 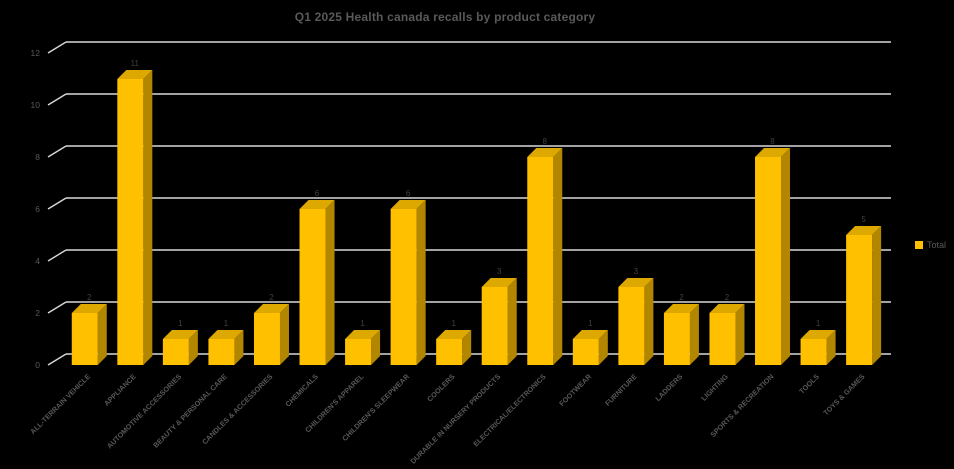 What do you see at coordinates (37, 261) in the screenshot?
I see `y-axis-tick-label: 4` at bounding box center [37, 261].